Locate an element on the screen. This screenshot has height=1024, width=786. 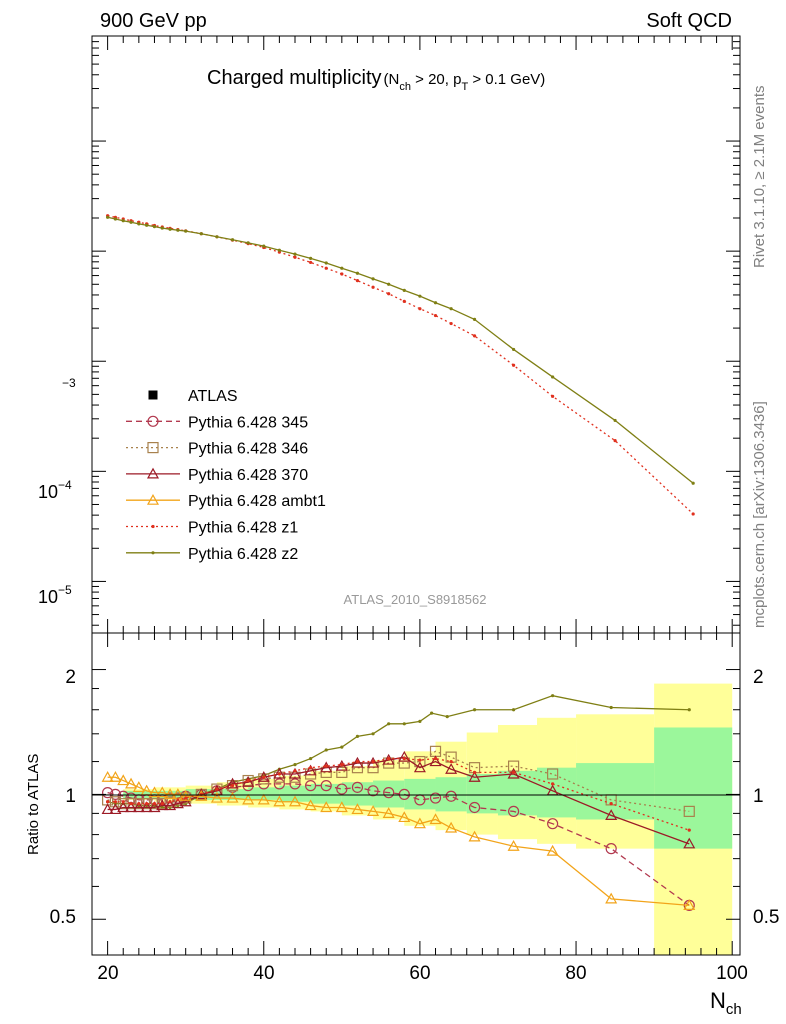
series-line is located at coordinates (398, 781).